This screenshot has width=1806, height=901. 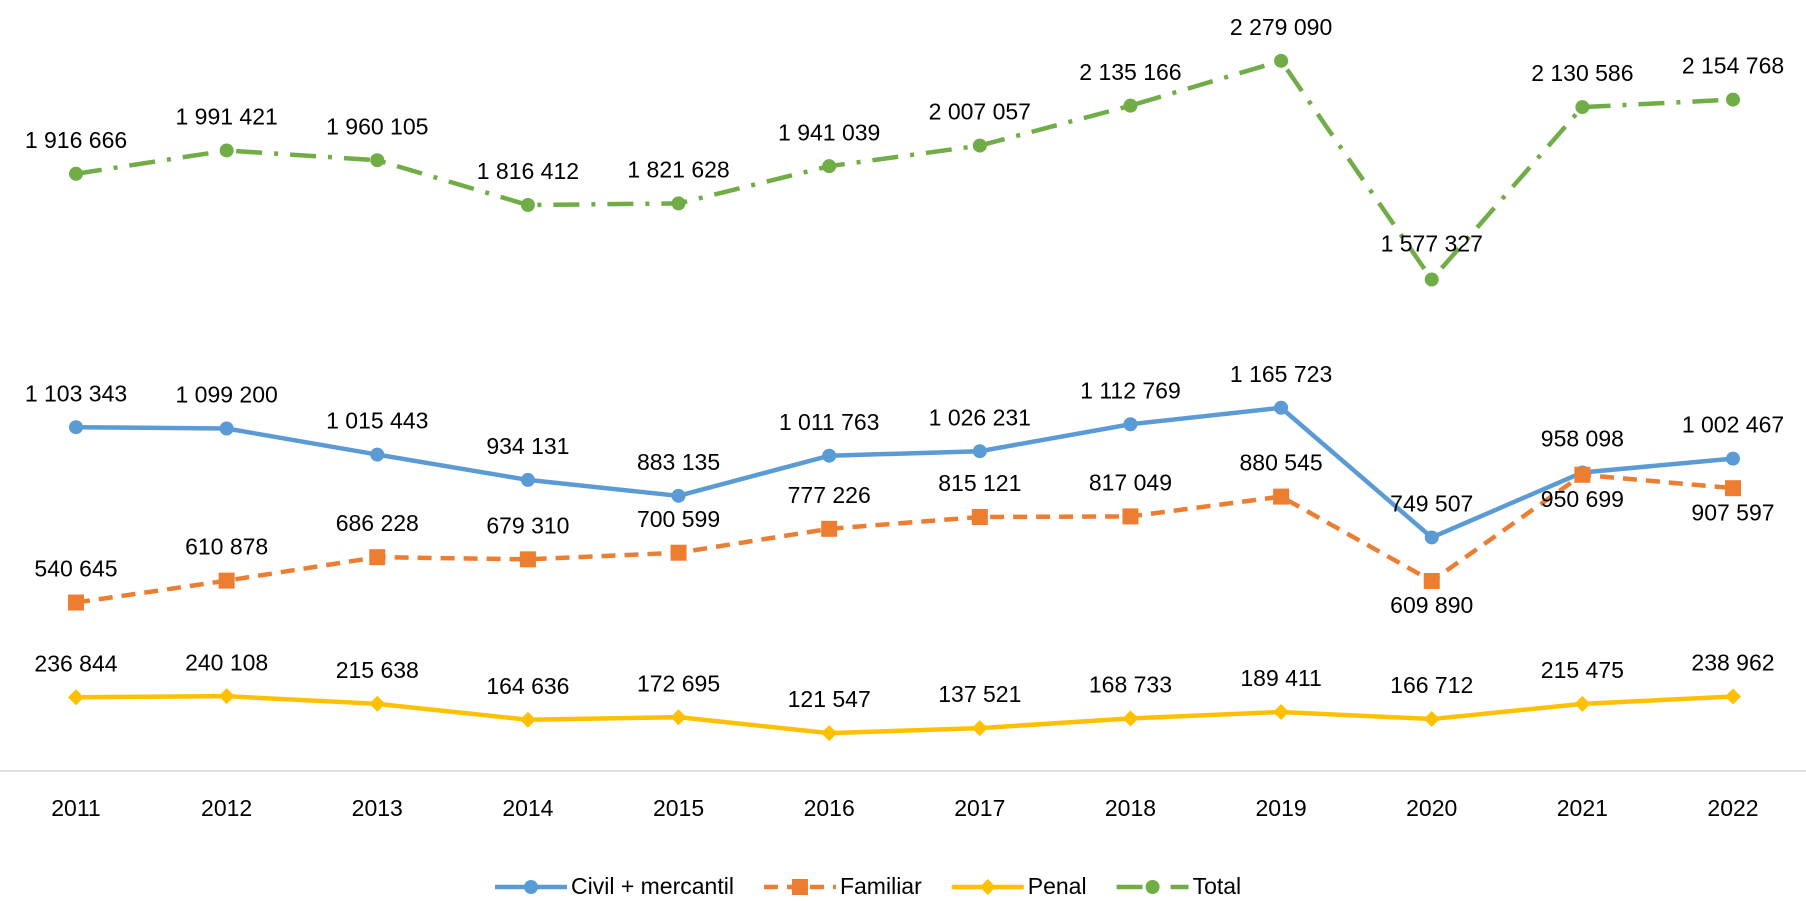 What do you see at coordinates (980, 112) in the screenshot?
I see `data-label: 2 007 057` at bounding box center [980, 112].